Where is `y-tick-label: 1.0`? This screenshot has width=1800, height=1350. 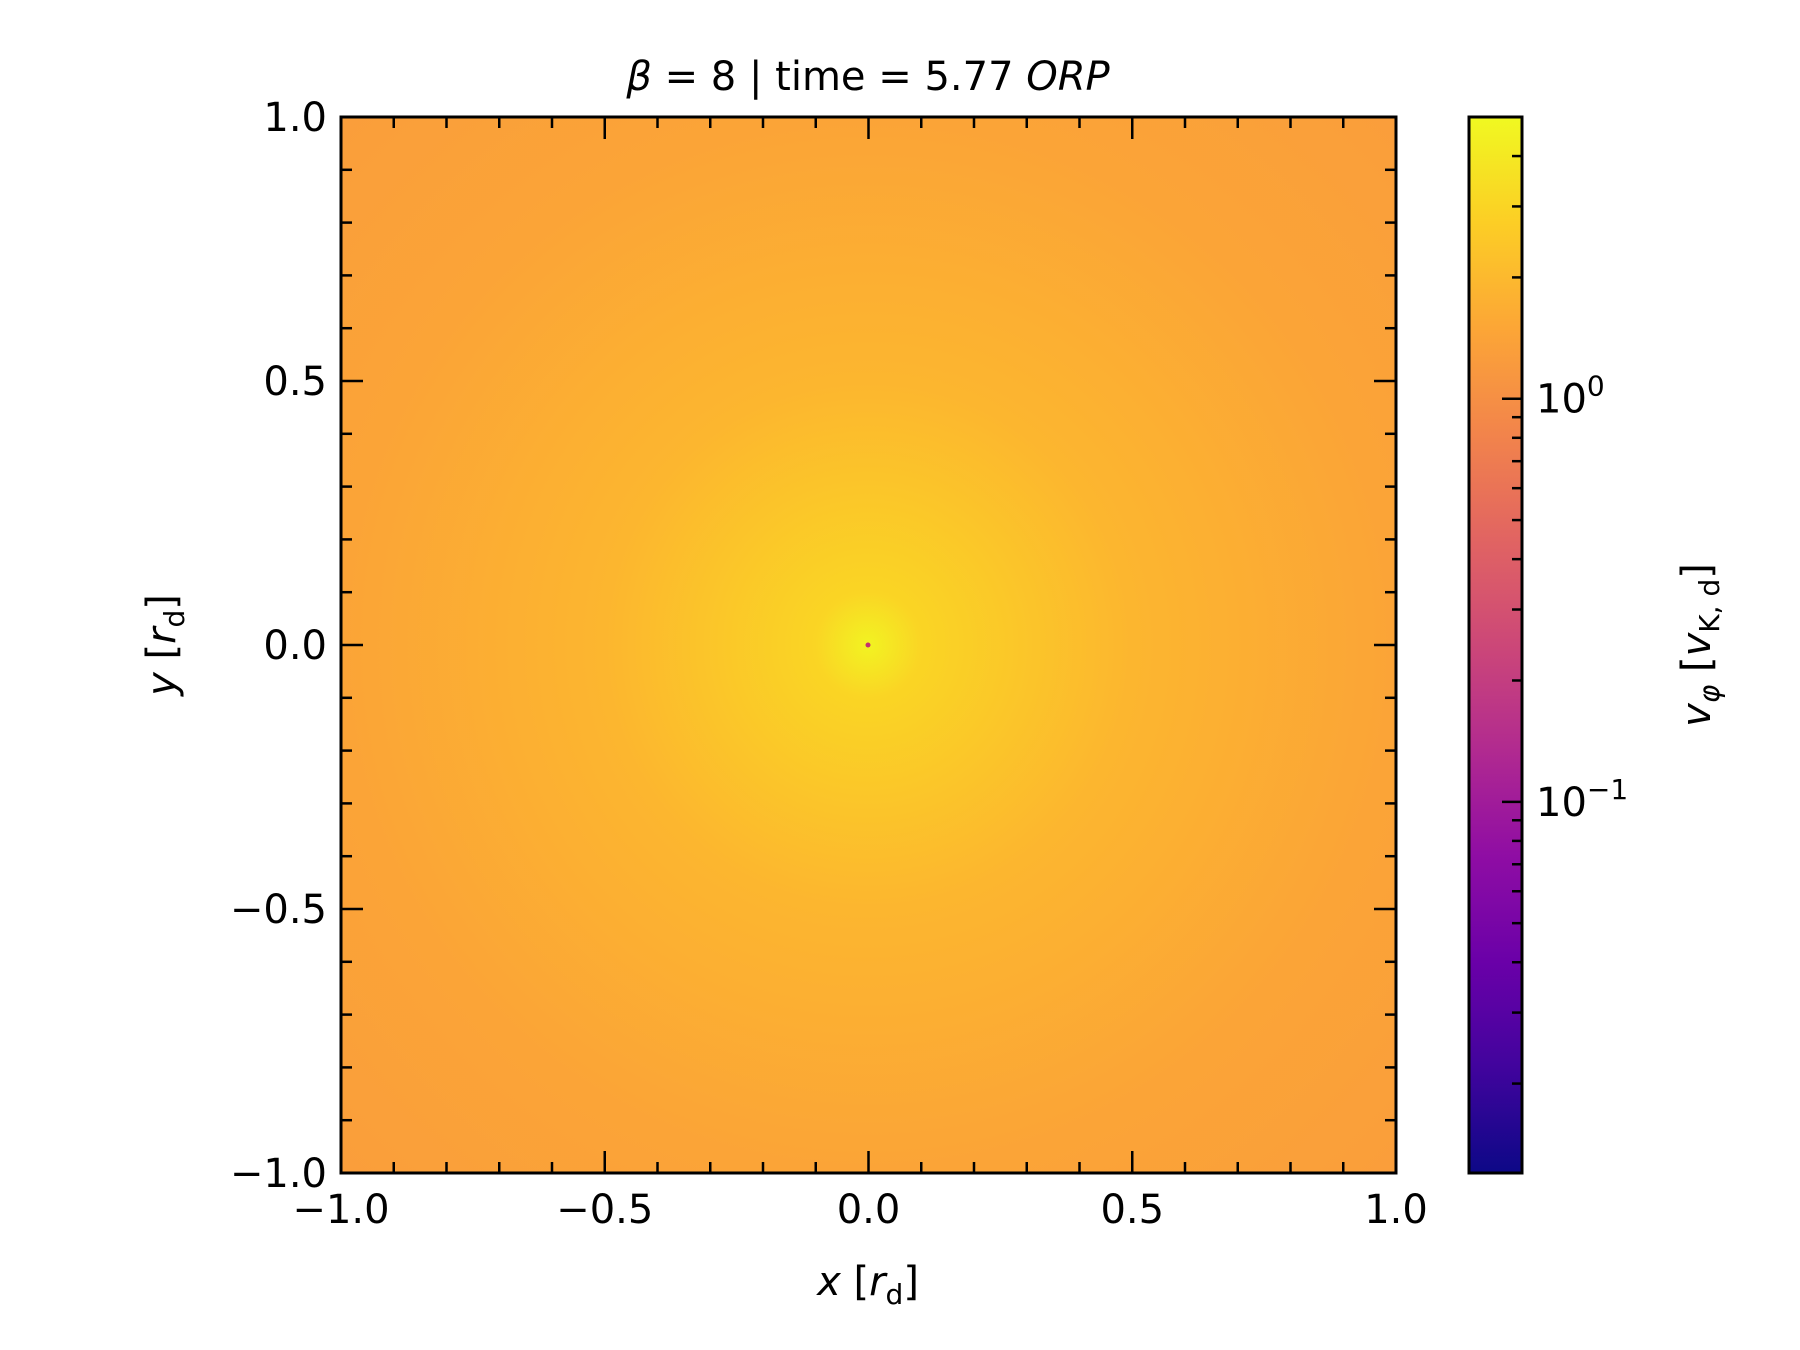 y-tick-label: 1.0 is located at coordinates (295, 118).